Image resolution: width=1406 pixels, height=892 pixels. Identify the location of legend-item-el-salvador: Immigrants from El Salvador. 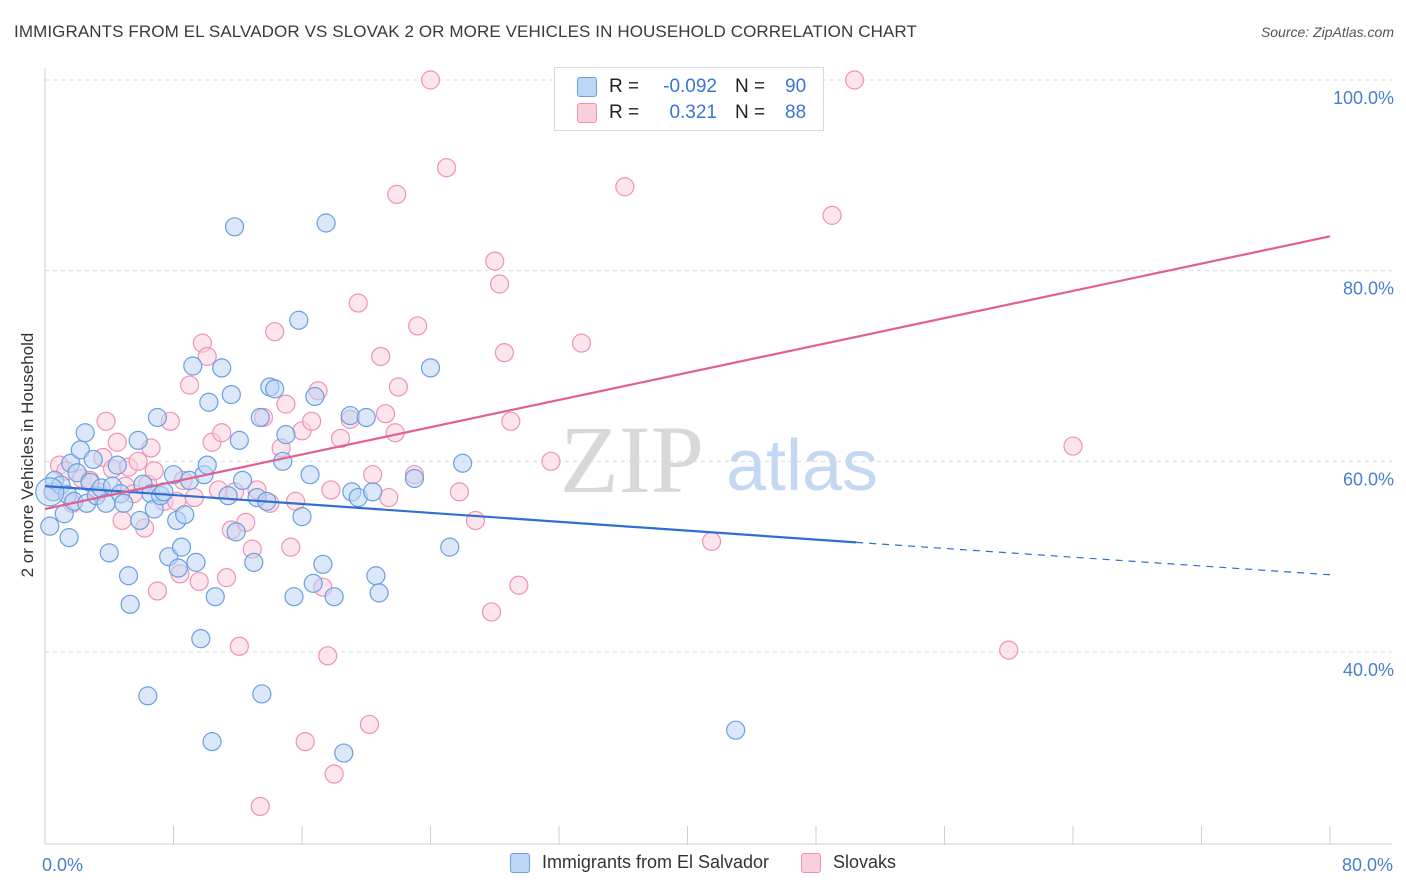
(639, 862).